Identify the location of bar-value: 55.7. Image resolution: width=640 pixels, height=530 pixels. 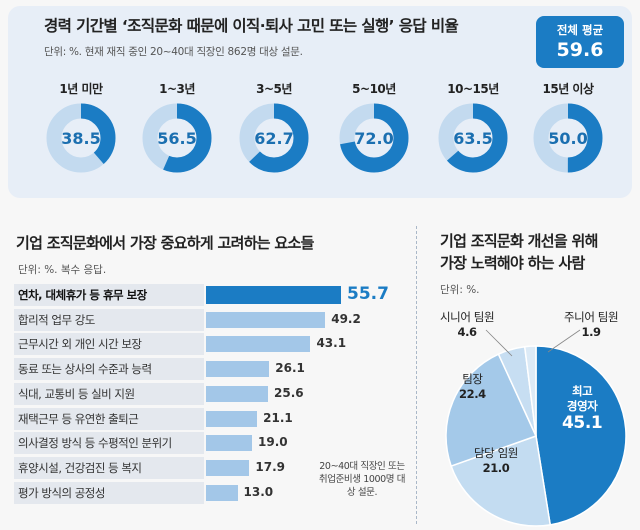
(368, 294).